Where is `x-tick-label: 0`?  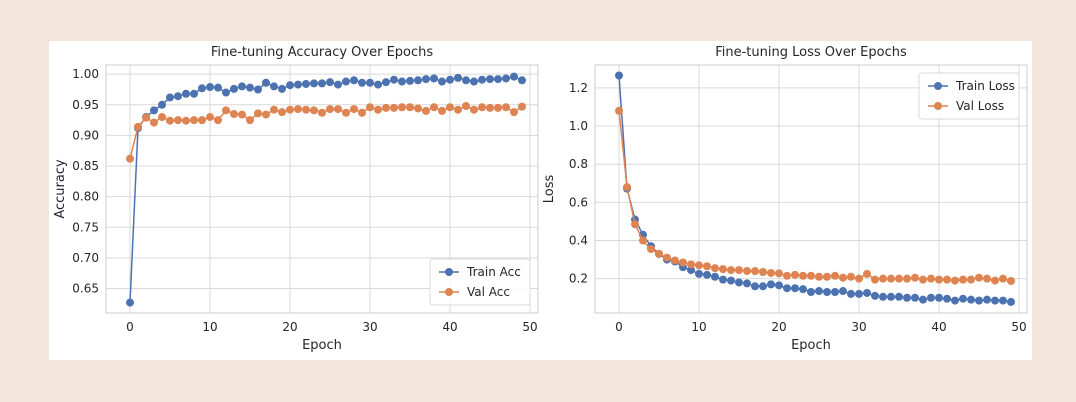 x-tick-label: 0 is located at coordinates (130, 327).